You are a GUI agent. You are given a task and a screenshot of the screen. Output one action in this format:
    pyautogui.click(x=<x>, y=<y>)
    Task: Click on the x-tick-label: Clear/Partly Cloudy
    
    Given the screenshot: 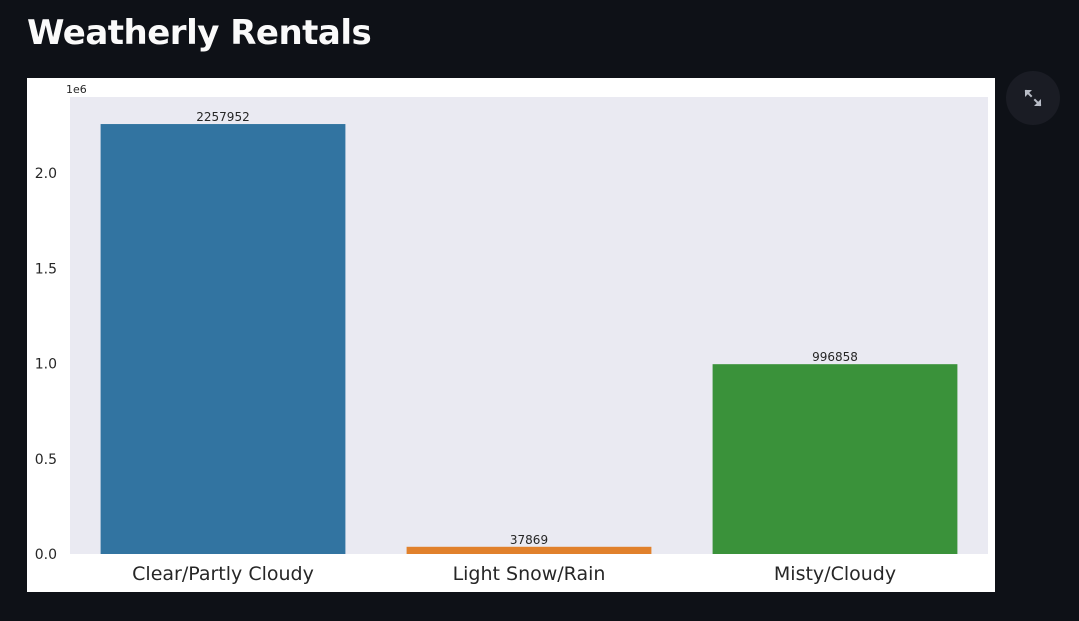 What is the action you would take?
    pyautogui.click(x=223, y=574)
    